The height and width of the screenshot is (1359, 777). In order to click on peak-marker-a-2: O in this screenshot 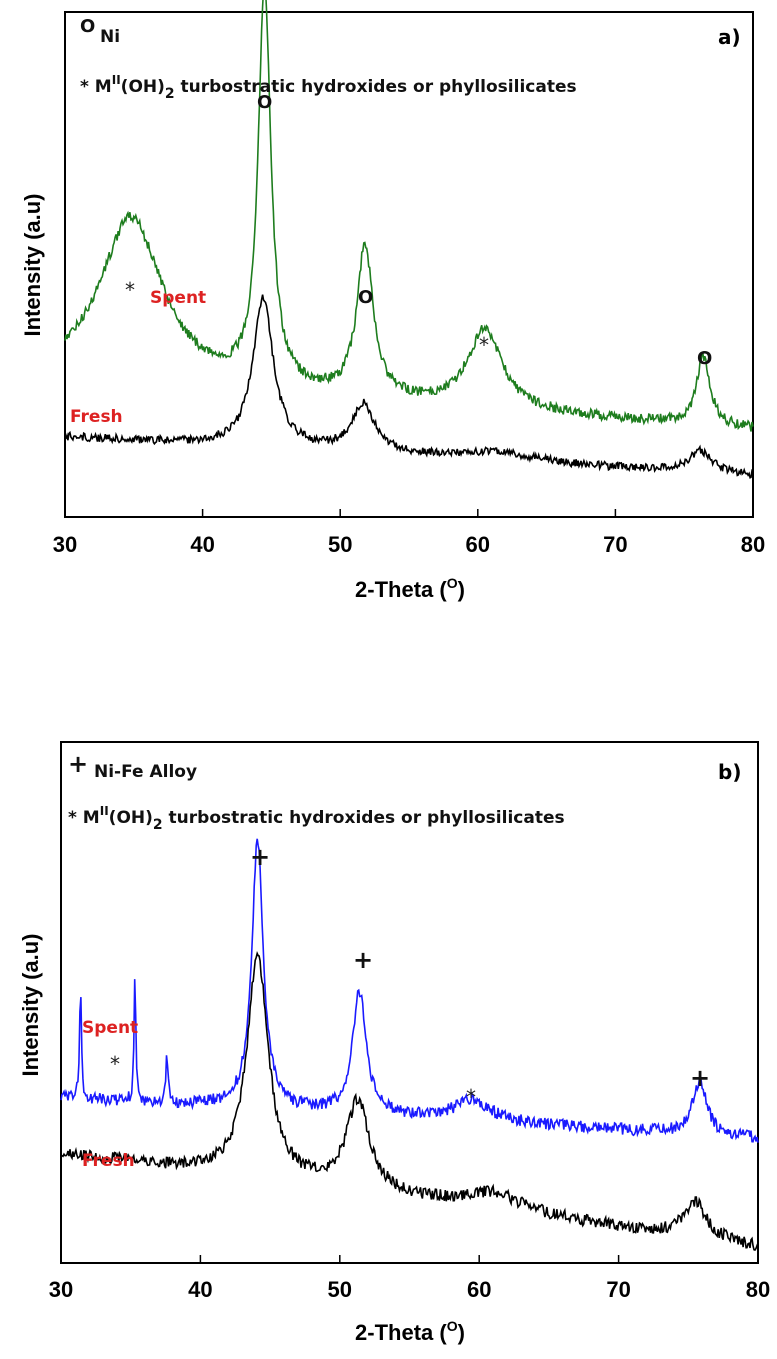, I will do `click(264, 102)`.